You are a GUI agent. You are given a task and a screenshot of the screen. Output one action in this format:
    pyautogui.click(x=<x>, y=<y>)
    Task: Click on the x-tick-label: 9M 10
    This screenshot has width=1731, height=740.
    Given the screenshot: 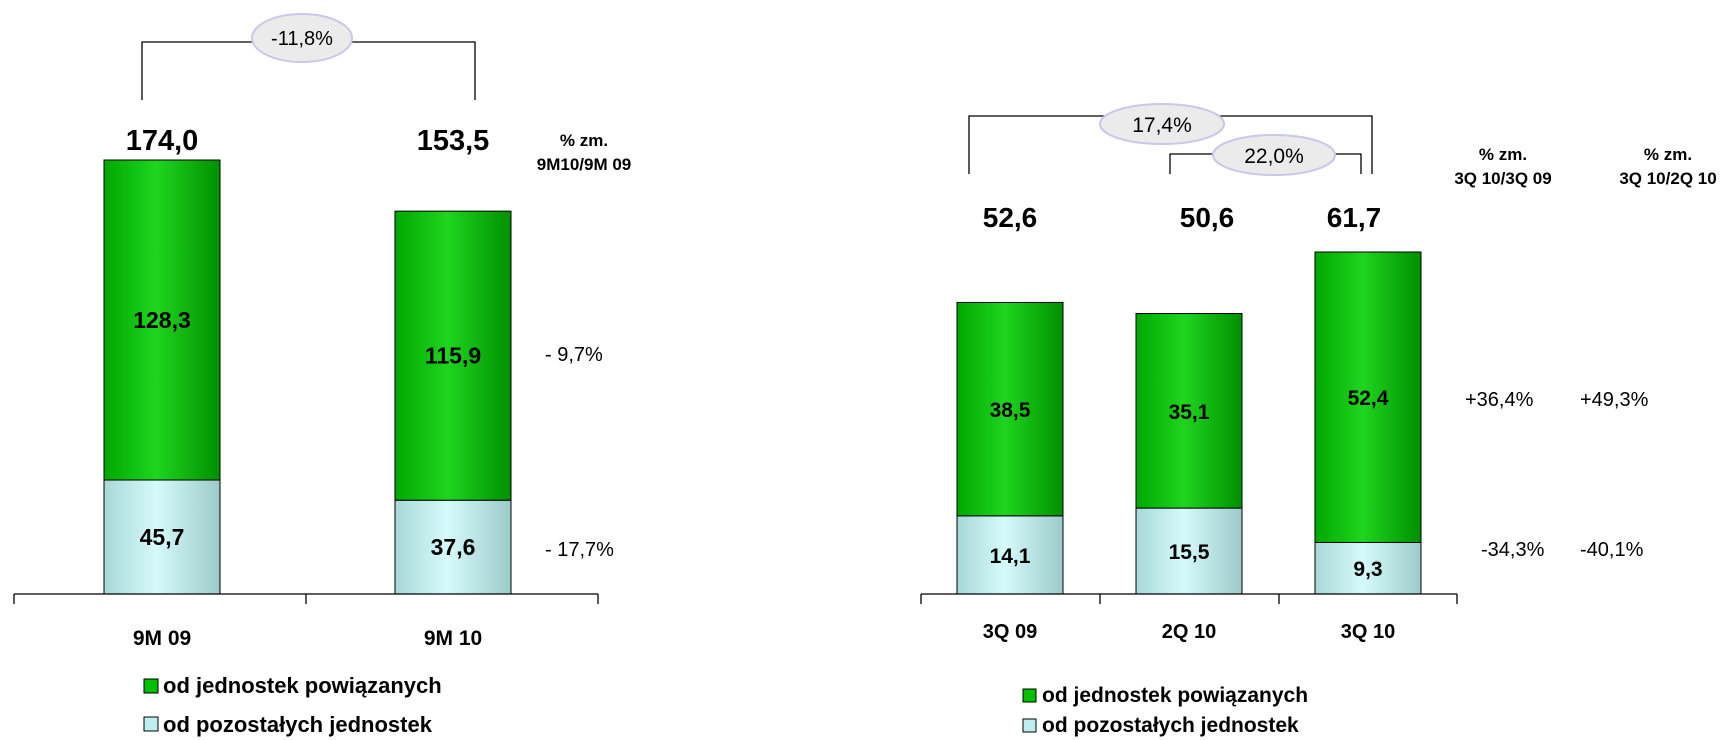 What is the action you would take?
    pyautogui.click(x=453, y=638)
    